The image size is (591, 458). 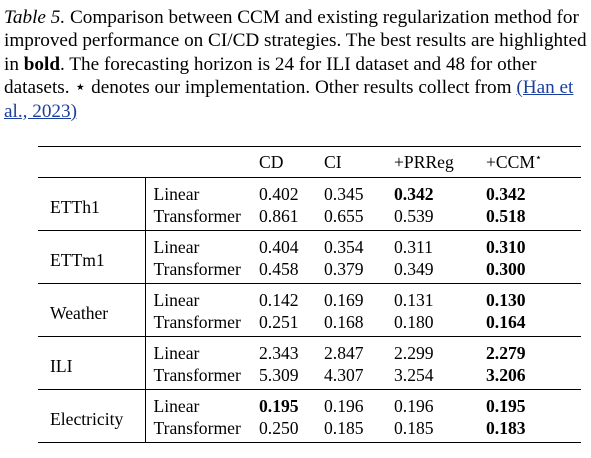 I want to click on value-cell-prreg: 0.349, so click(x=414, y=269).